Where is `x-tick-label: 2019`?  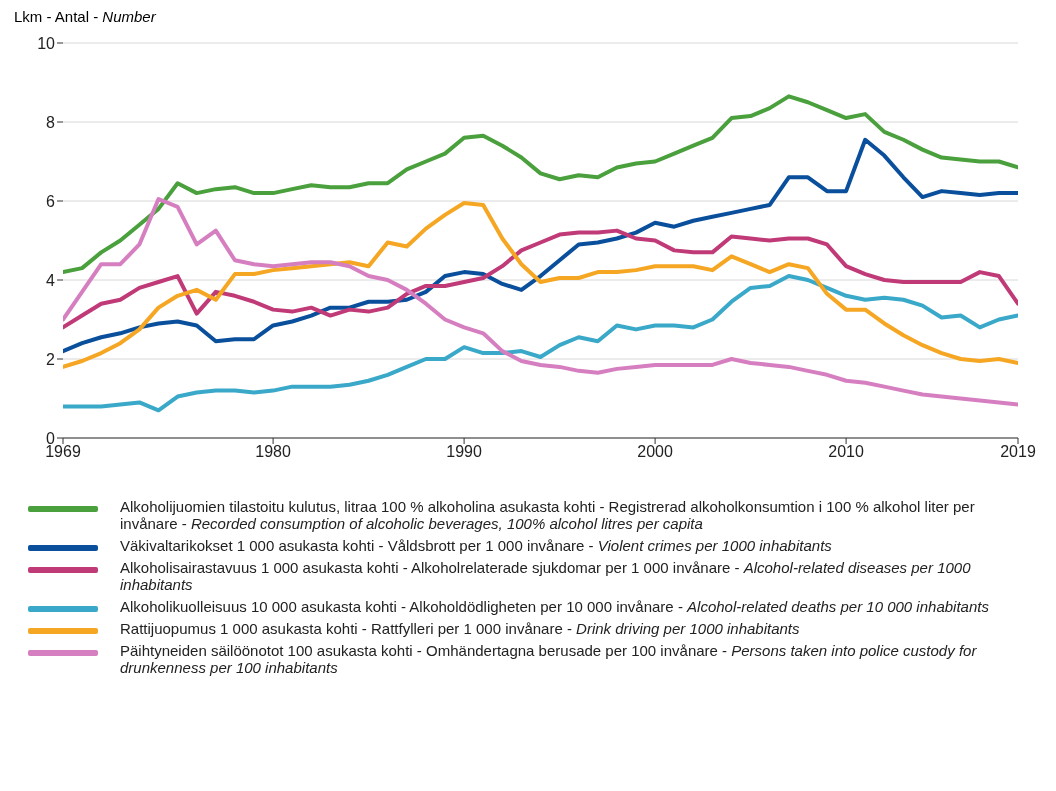
x-tick-label: 2019 is located at coordinates (1018, 452).